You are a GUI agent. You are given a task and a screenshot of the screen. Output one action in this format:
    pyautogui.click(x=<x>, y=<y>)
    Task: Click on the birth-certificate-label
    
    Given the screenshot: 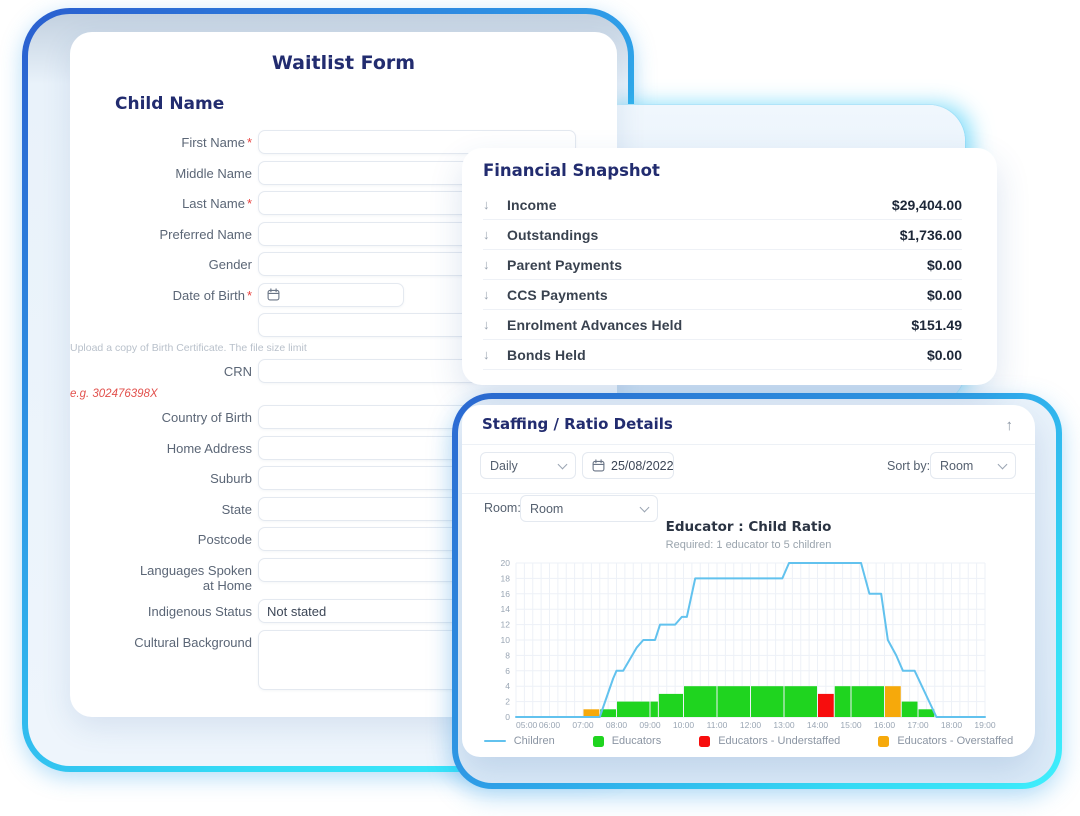 What is the action you would take?
    pyautogui.click(x=161, y=323)
    